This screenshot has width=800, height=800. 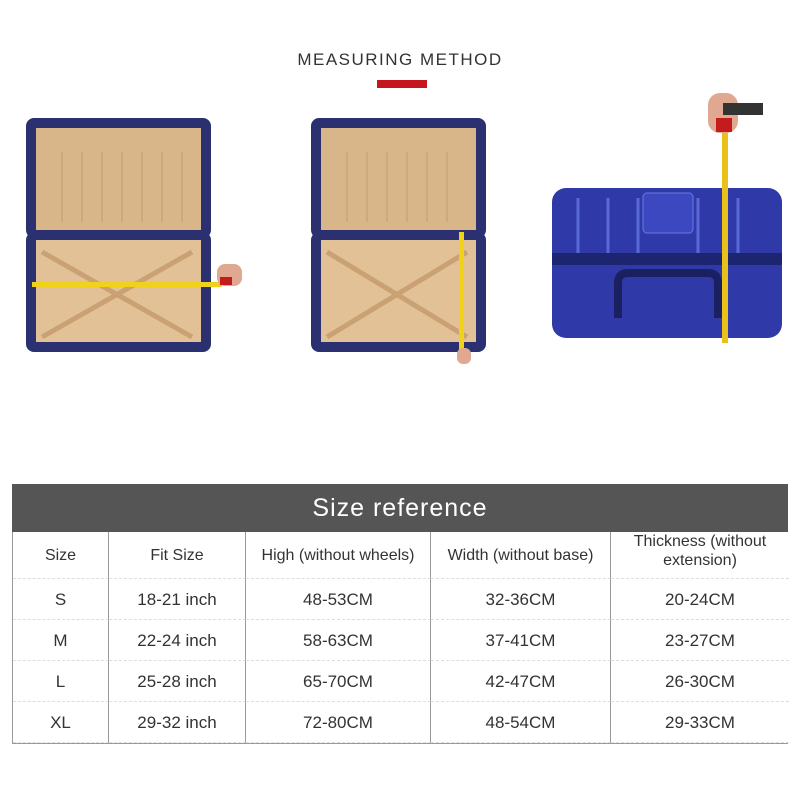 What do you see at coordinates (338, 722) in the screenshot?
I see `table-cell: 72-80CM` at bounding box center [338, 722].